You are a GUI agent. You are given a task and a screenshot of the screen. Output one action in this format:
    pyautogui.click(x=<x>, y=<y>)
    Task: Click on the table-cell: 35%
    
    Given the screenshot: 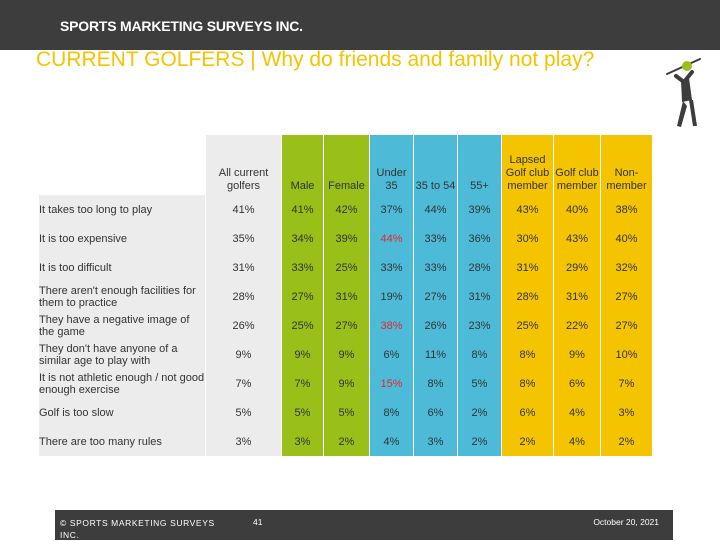 What is the action you would take?
    pyautogui.click(x=243, y=238)
    